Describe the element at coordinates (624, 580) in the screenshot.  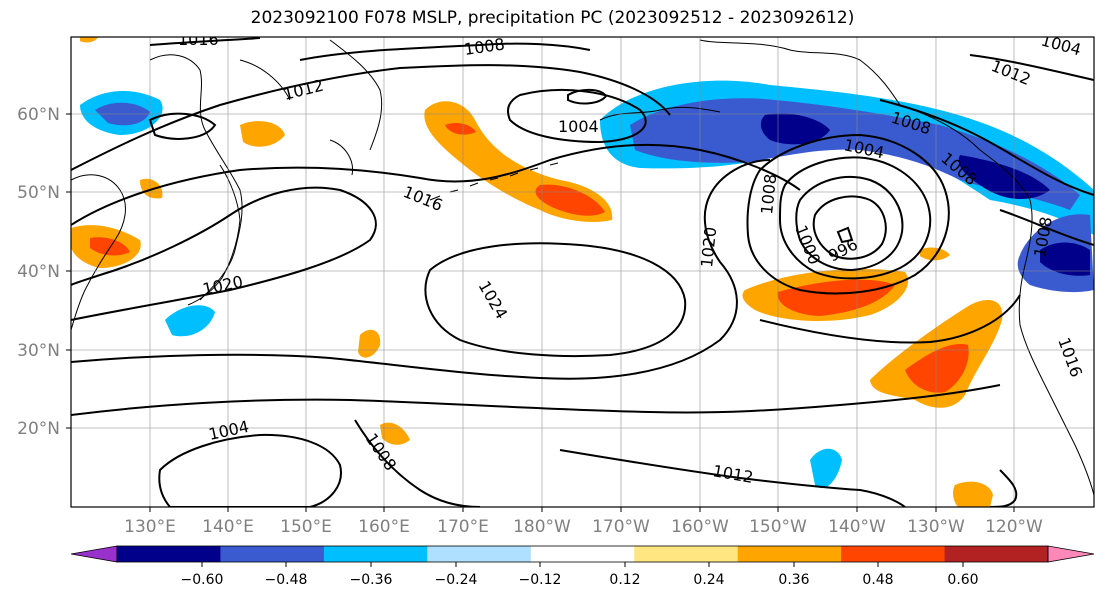
I see `colorbar-label: 0.12` at that location.